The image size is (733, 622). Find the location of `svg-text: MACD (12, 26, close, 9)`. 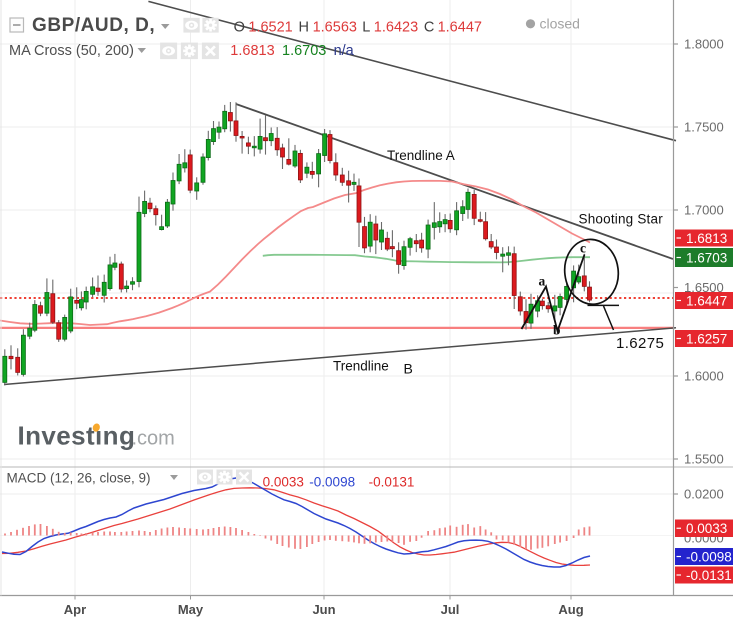

svg-text: MACD (12, 26, close, 9) is located at coordinates (79, 478).